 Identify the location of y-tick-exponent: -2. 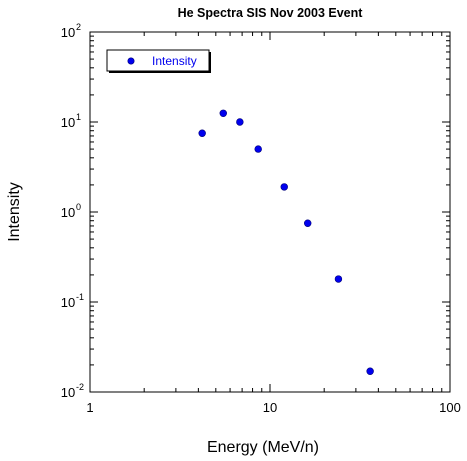
(80, 387).